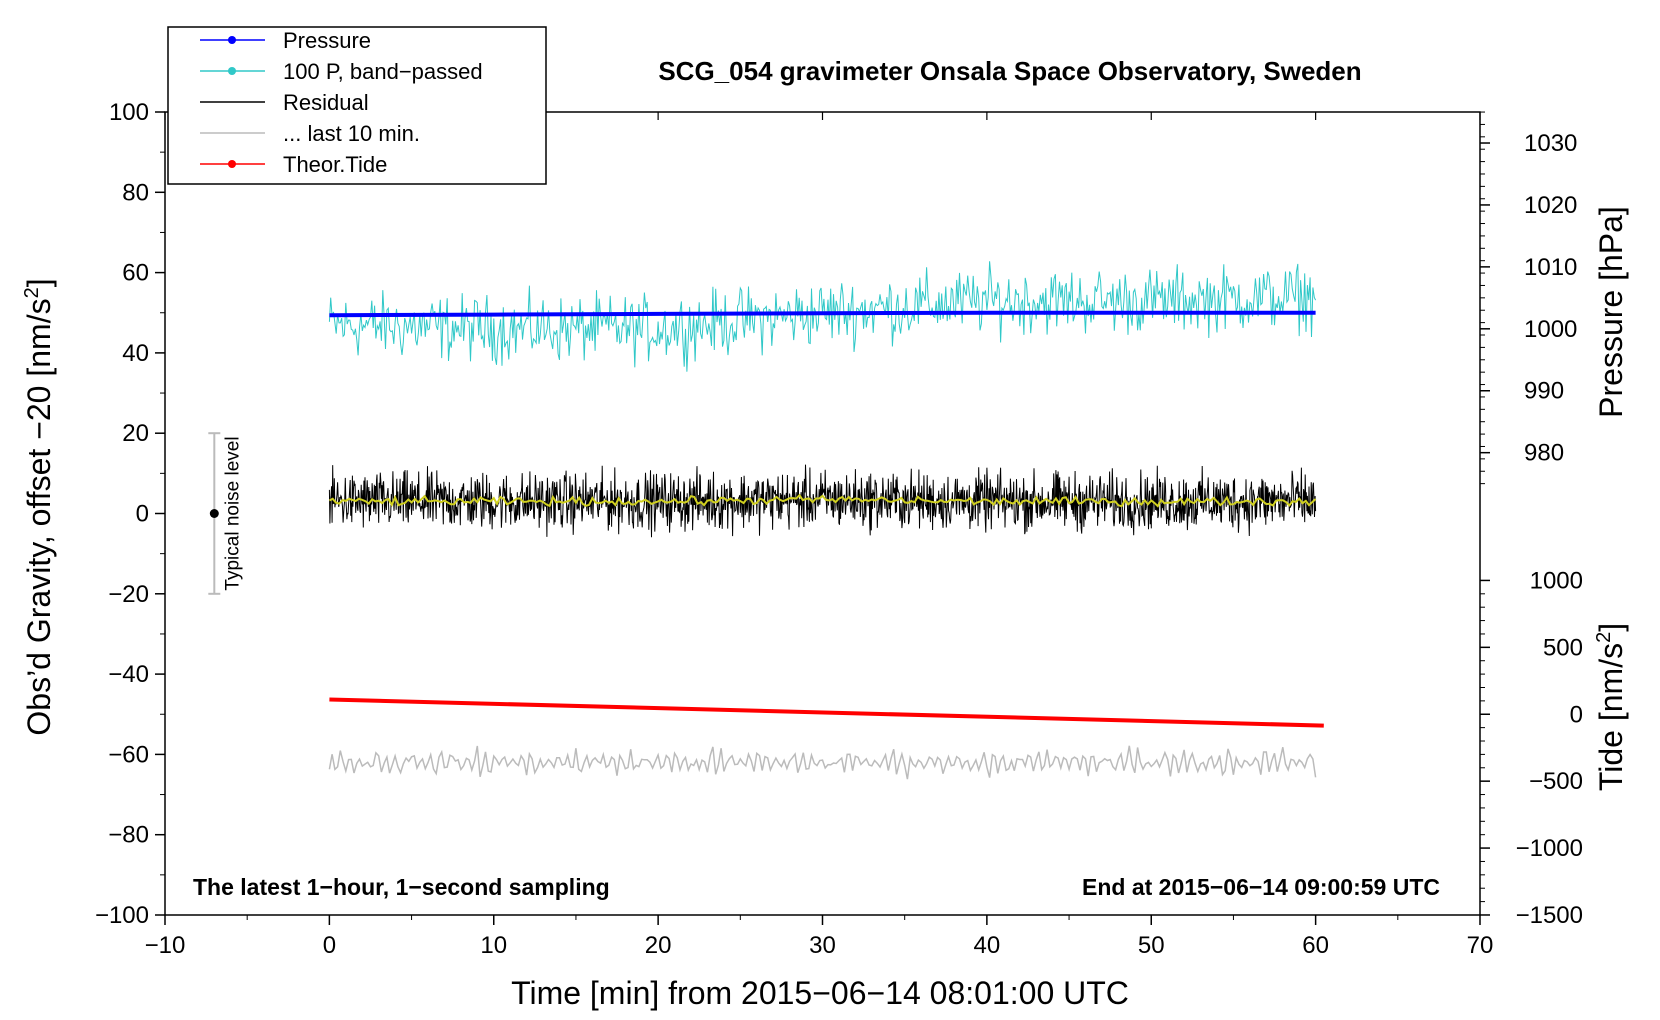 The height and width of the screenshot is (1020, 1660). I want to click on pressure-tick-label: 1000, so click(1550, 329).